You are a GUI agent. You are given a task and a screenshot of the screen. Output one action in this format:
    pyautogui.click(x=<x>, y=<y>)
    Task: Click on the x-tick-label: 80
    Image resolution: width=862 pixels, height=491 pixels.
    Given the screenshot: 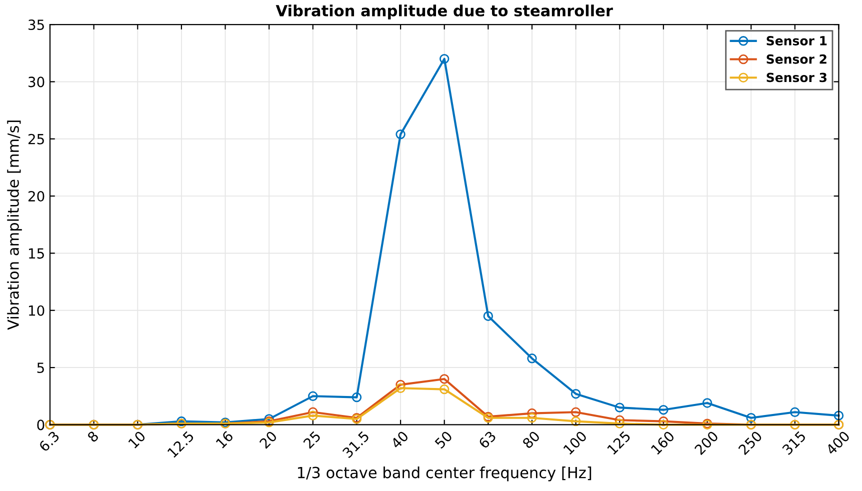 What is the action you would take?
    pyautogui.click(x=531, y=440)
    